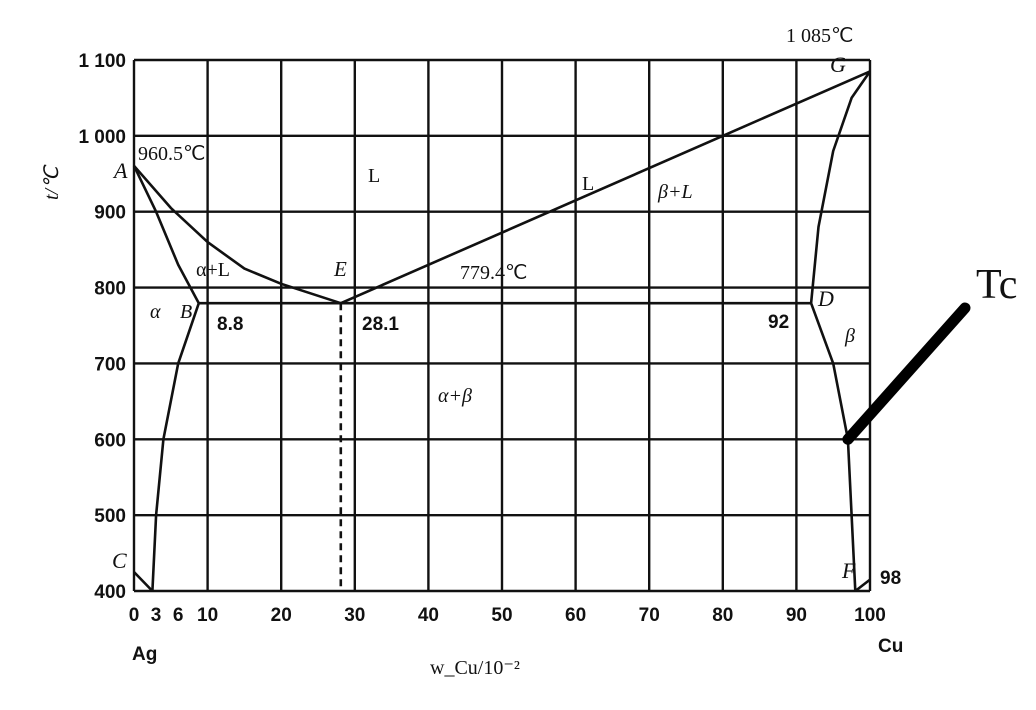 This screenshot has width=1036, height=710. Describe the element at coordinates (186, 312) in the screenshot. I see `point-b: B` at that location.